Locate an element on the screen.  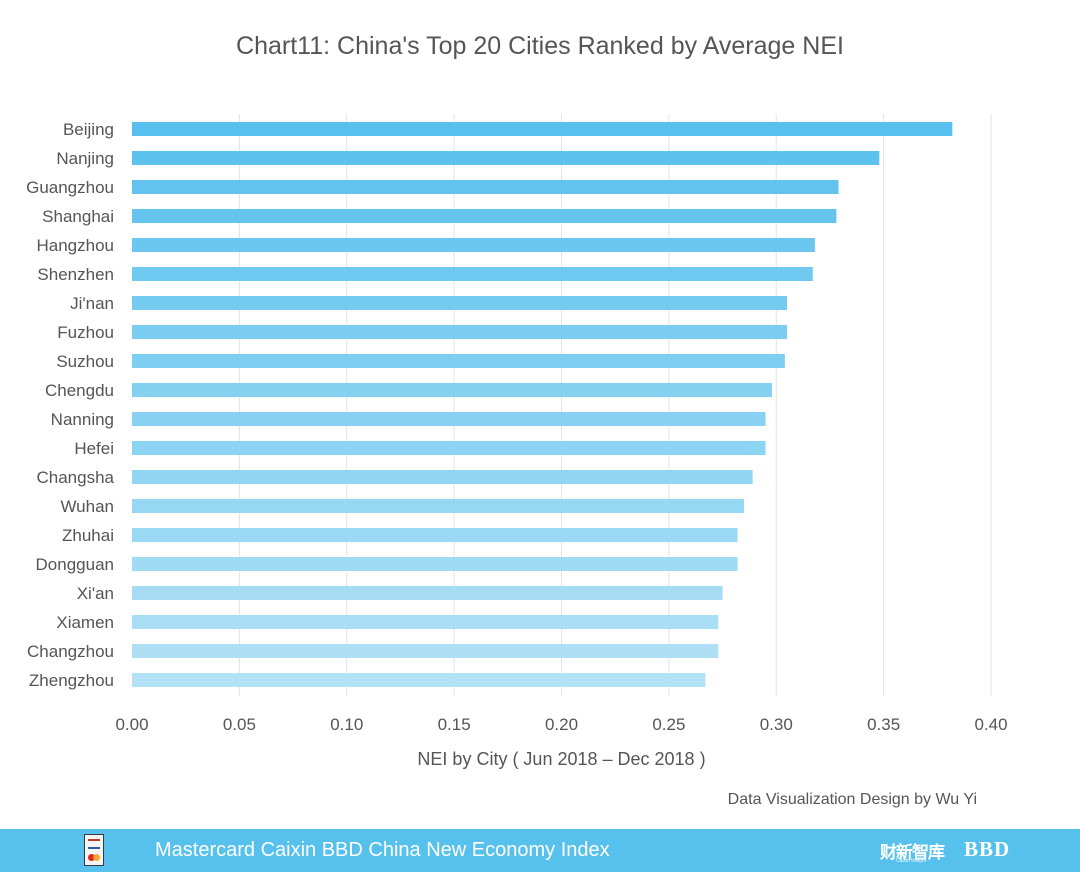
x-axis-label: NEI by City ( Jun 2018 – Dec 2018 ) is located at coordinates (561, 759).